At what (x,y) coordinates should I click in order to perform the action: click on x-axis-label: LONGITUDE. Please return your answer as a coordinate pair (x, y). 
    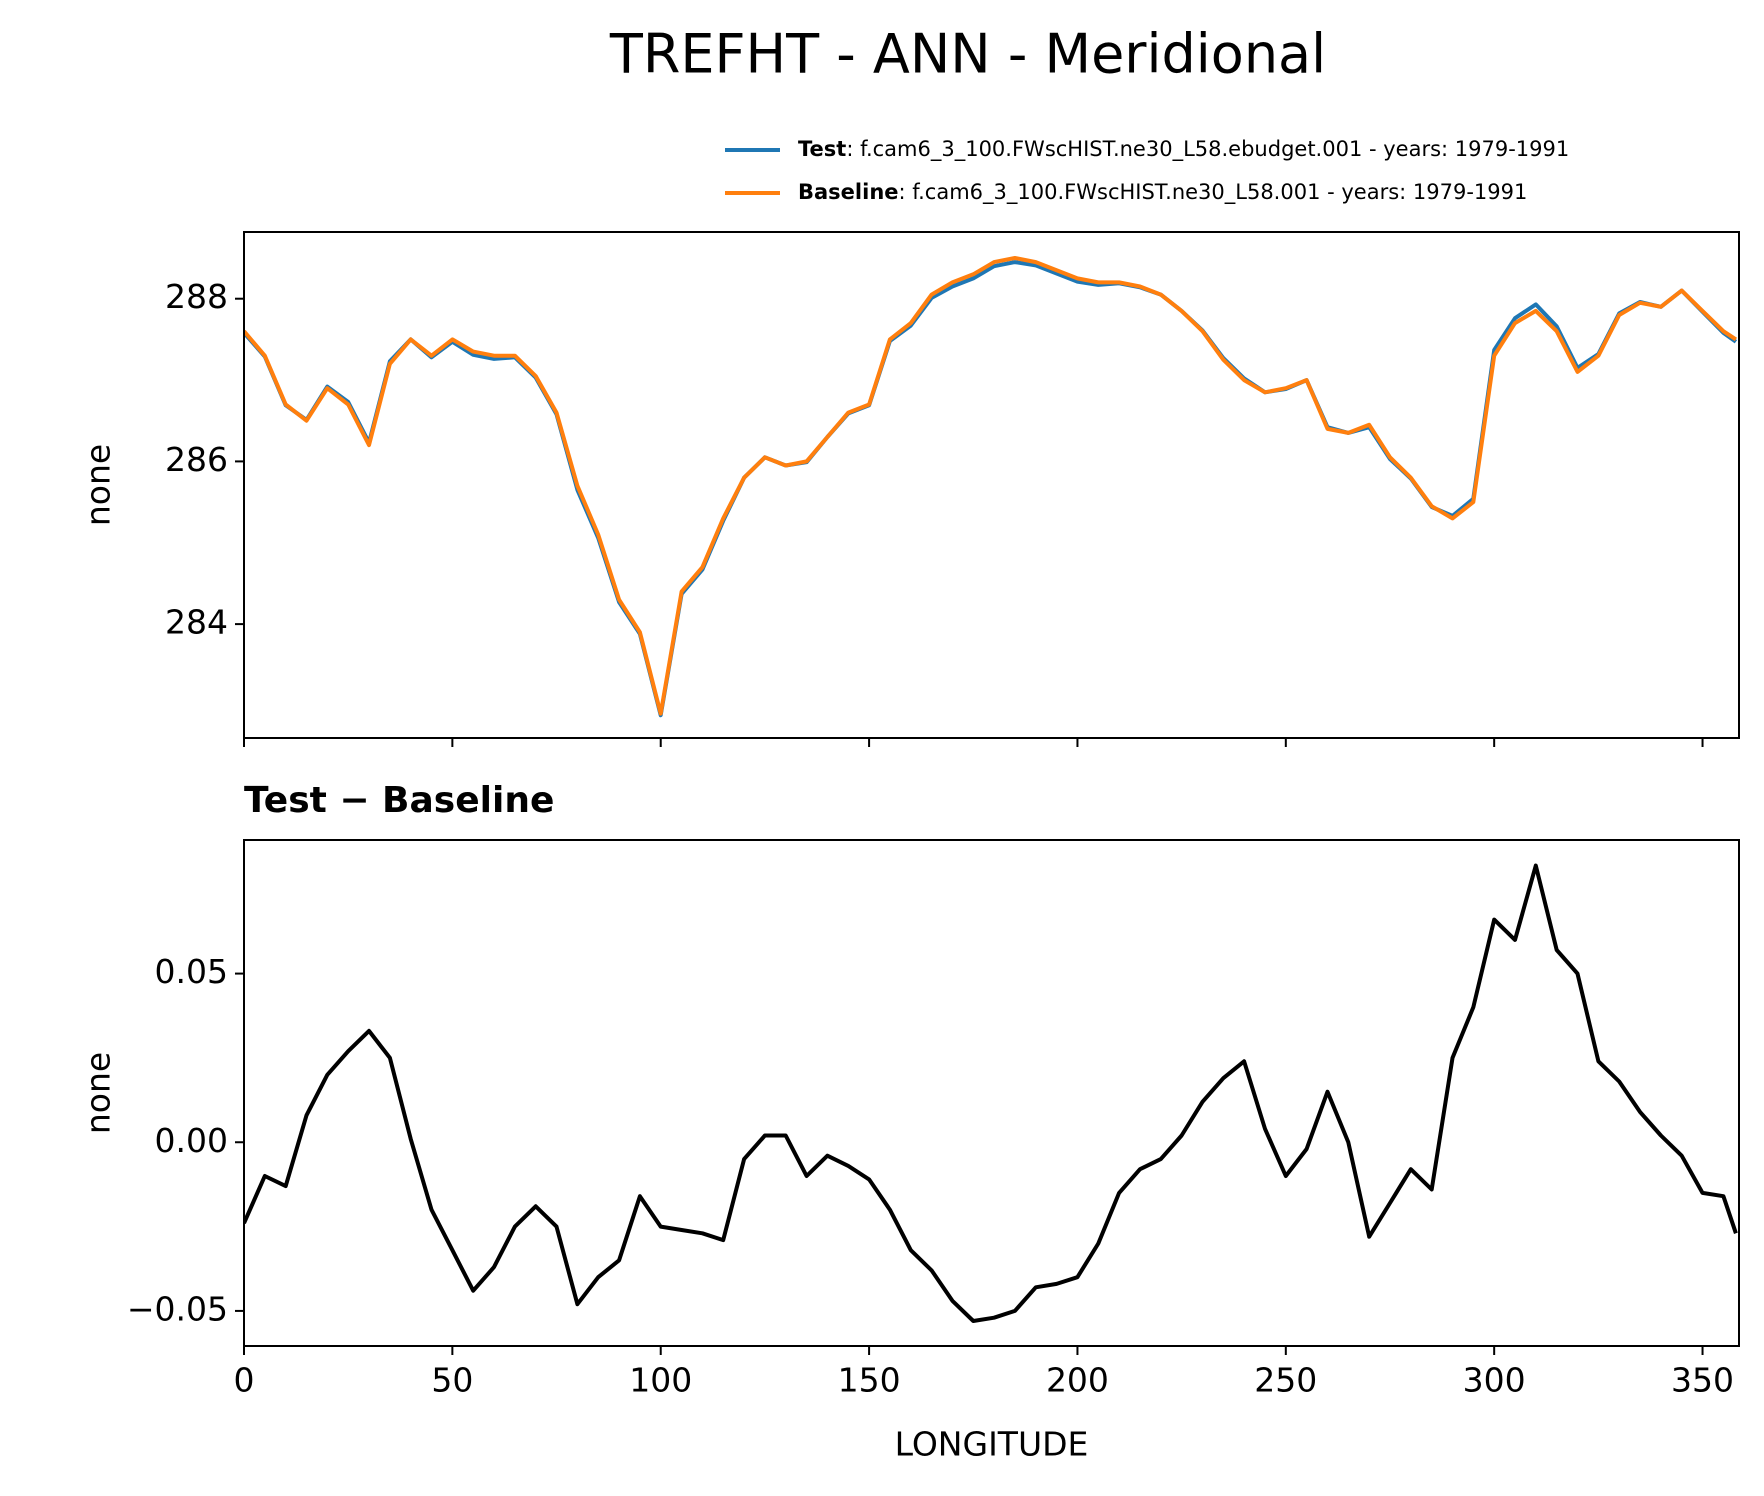
    Looking at the image, I should click on (992, 1444).